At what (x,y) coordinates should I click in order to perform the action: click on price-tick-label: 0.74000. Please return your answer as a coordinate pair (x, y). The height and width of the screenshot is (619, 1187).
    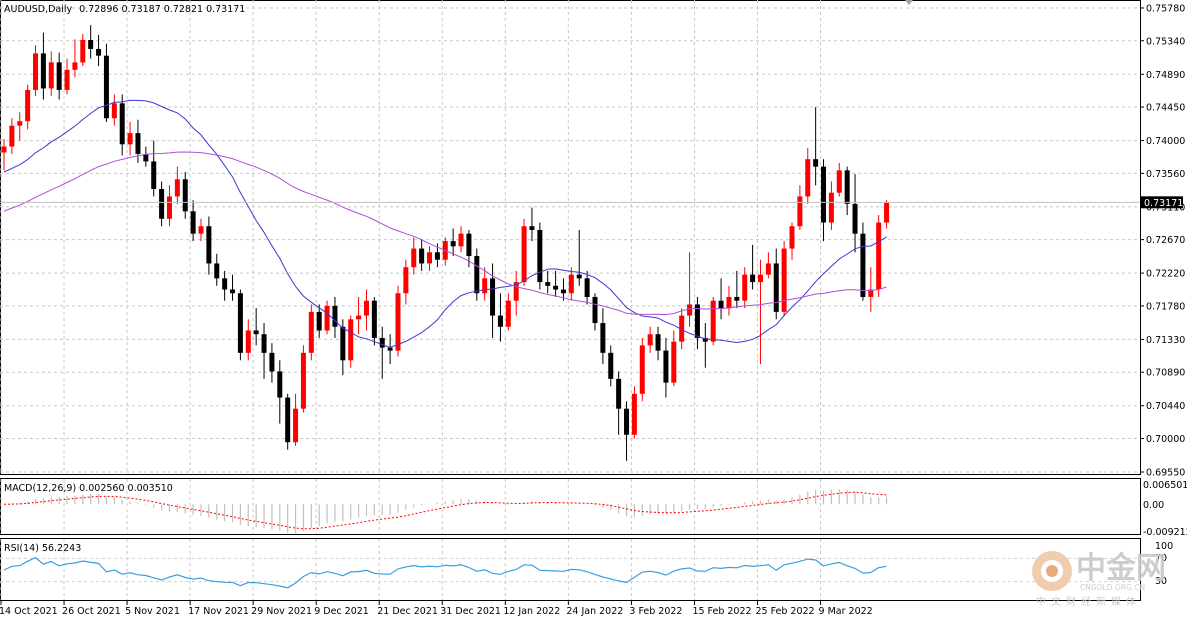
    Looking at the image, I should click on (1165, 141).